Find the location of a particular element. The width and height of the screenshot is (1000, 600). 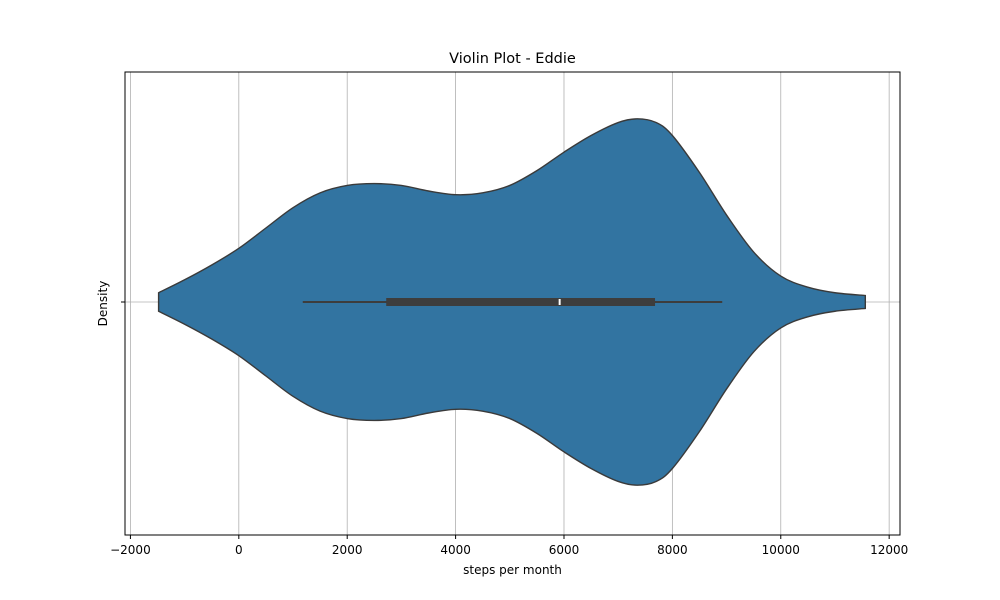

x-tick-label-0: −2000 is located at coordinates (130, 550).